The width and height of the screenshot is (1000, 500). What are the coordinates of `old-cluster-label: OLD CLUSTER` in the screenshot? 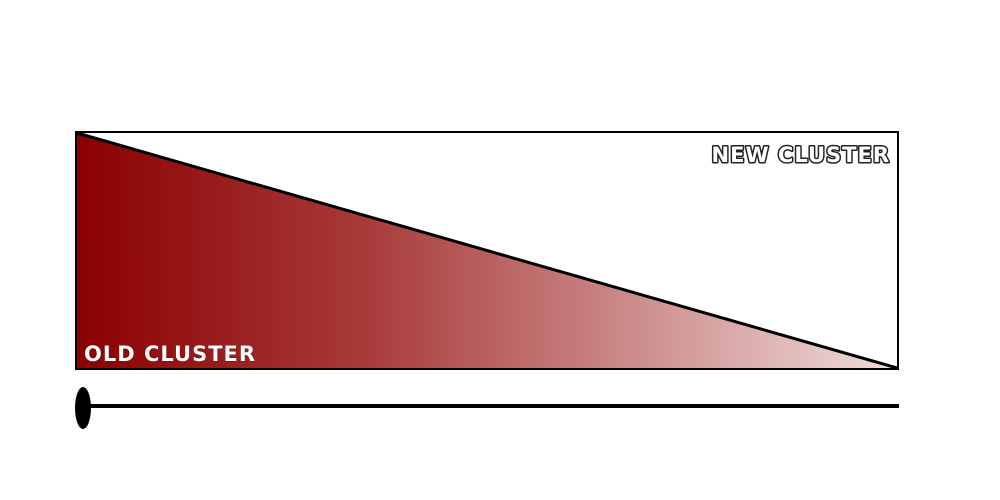 It's located at (170, 354).